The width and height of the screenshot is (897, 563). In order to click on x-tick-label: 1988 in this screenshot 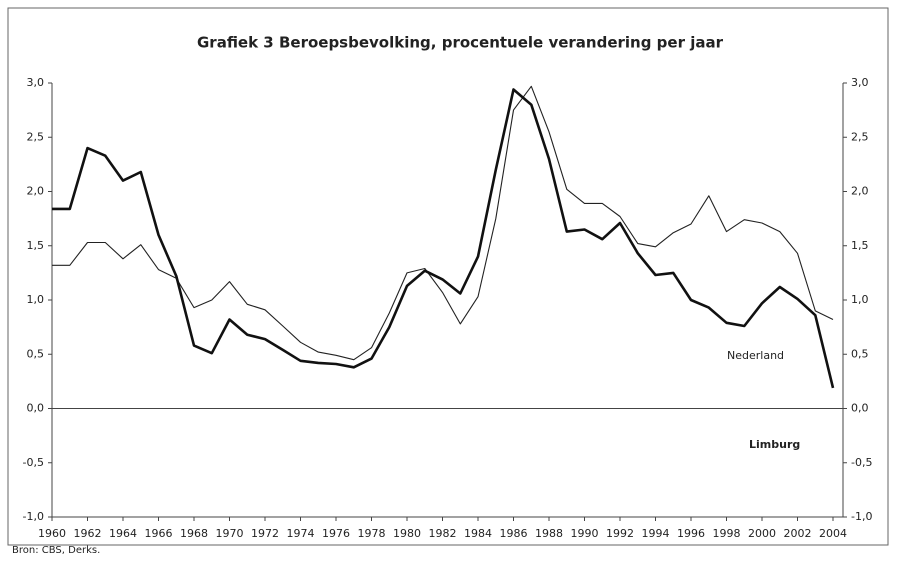, I will do `click(549, 533)`.